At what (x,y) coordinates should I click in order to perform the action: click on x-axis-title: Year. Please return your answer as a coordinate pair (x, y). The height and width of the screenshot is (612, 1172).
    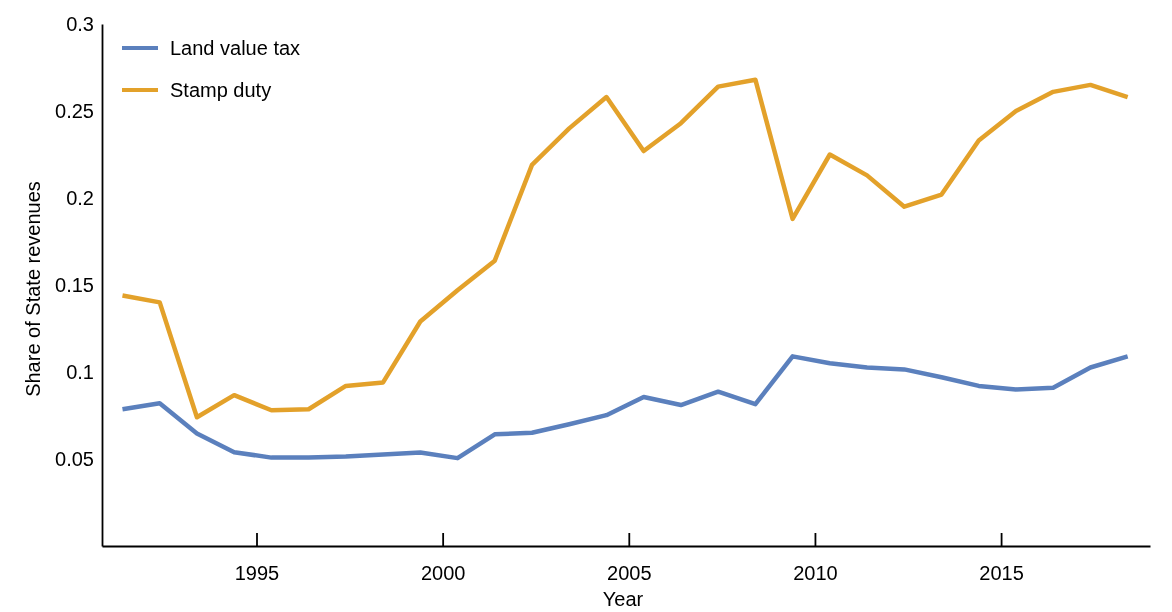
    Looking at the image, I should click on (623, 599).